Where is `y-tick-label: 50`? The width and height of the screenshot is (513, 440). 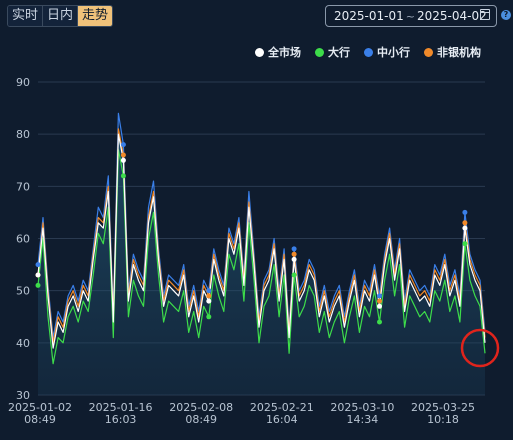
y-tick-label: 50 is located at coordinates (23, 291).